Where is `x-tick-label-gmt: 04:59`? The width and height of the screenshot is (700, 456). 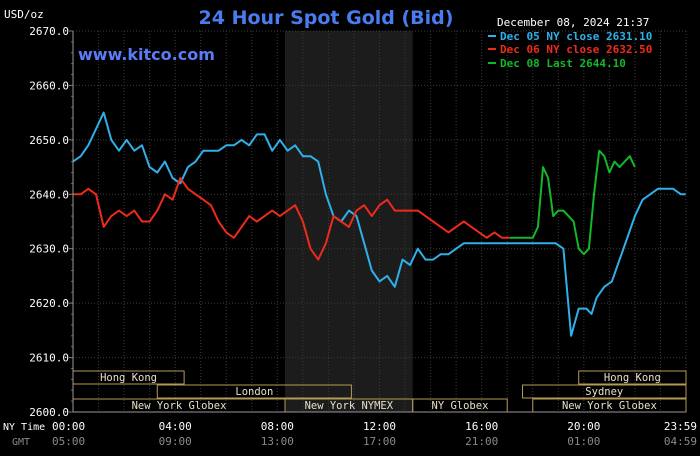 x-tick-label-gmt: 04:59 is located at coordinates (680, 441).